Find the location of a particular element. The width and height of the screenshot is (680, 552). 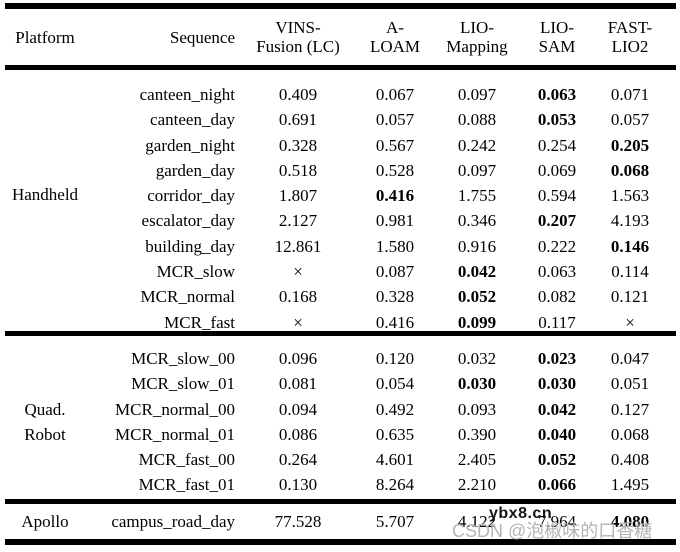

value-cell: 0.071 is located at coordinates (630, 94).